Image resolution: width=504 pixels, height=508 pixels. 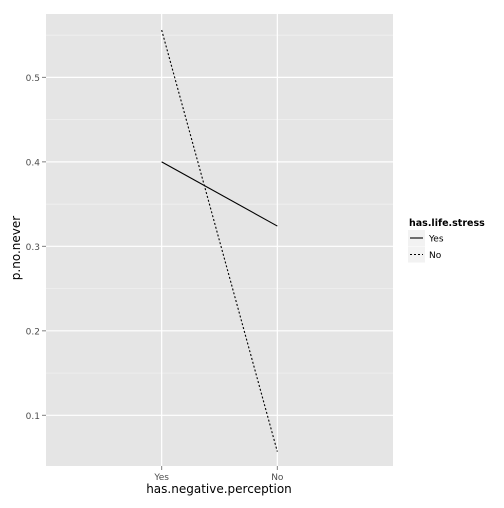 What do you see at coordinates (447, 223) in the screenshot?
I see `legend-title: has.life.stress` at bounding box center [447, 223].